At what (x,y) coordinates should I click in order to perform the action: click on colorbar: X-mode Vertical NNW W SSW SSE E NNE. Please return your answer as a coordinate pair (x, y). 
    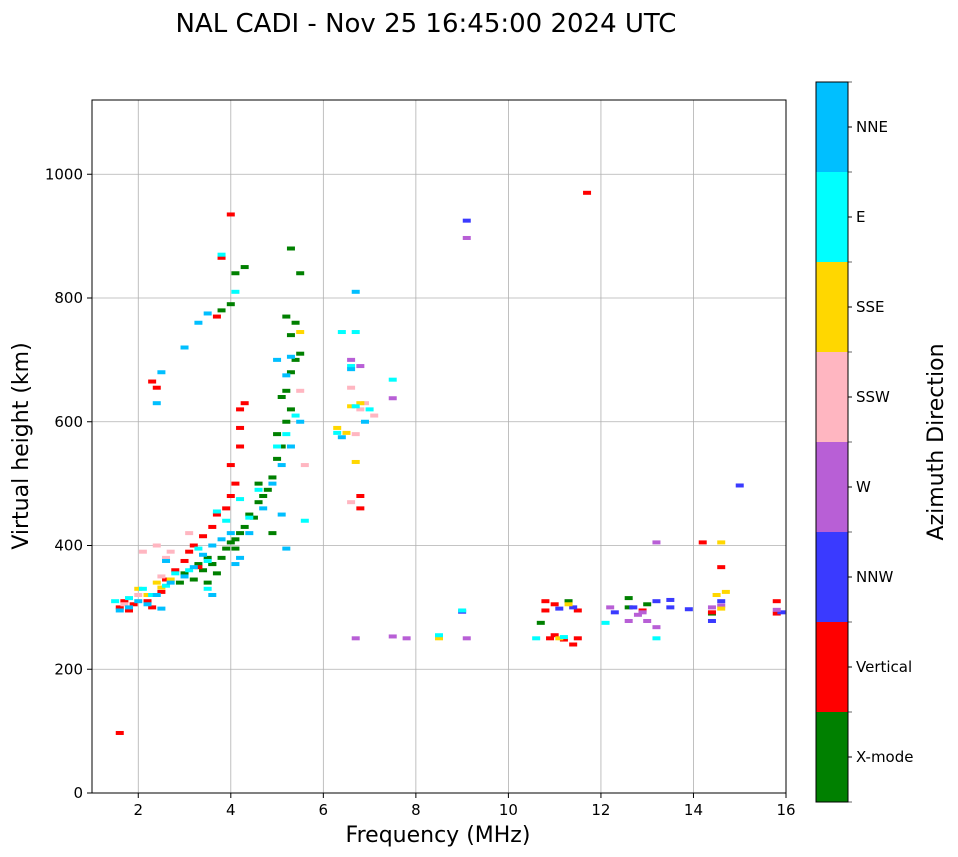
    Looking at the image, I should click on (864, 442).